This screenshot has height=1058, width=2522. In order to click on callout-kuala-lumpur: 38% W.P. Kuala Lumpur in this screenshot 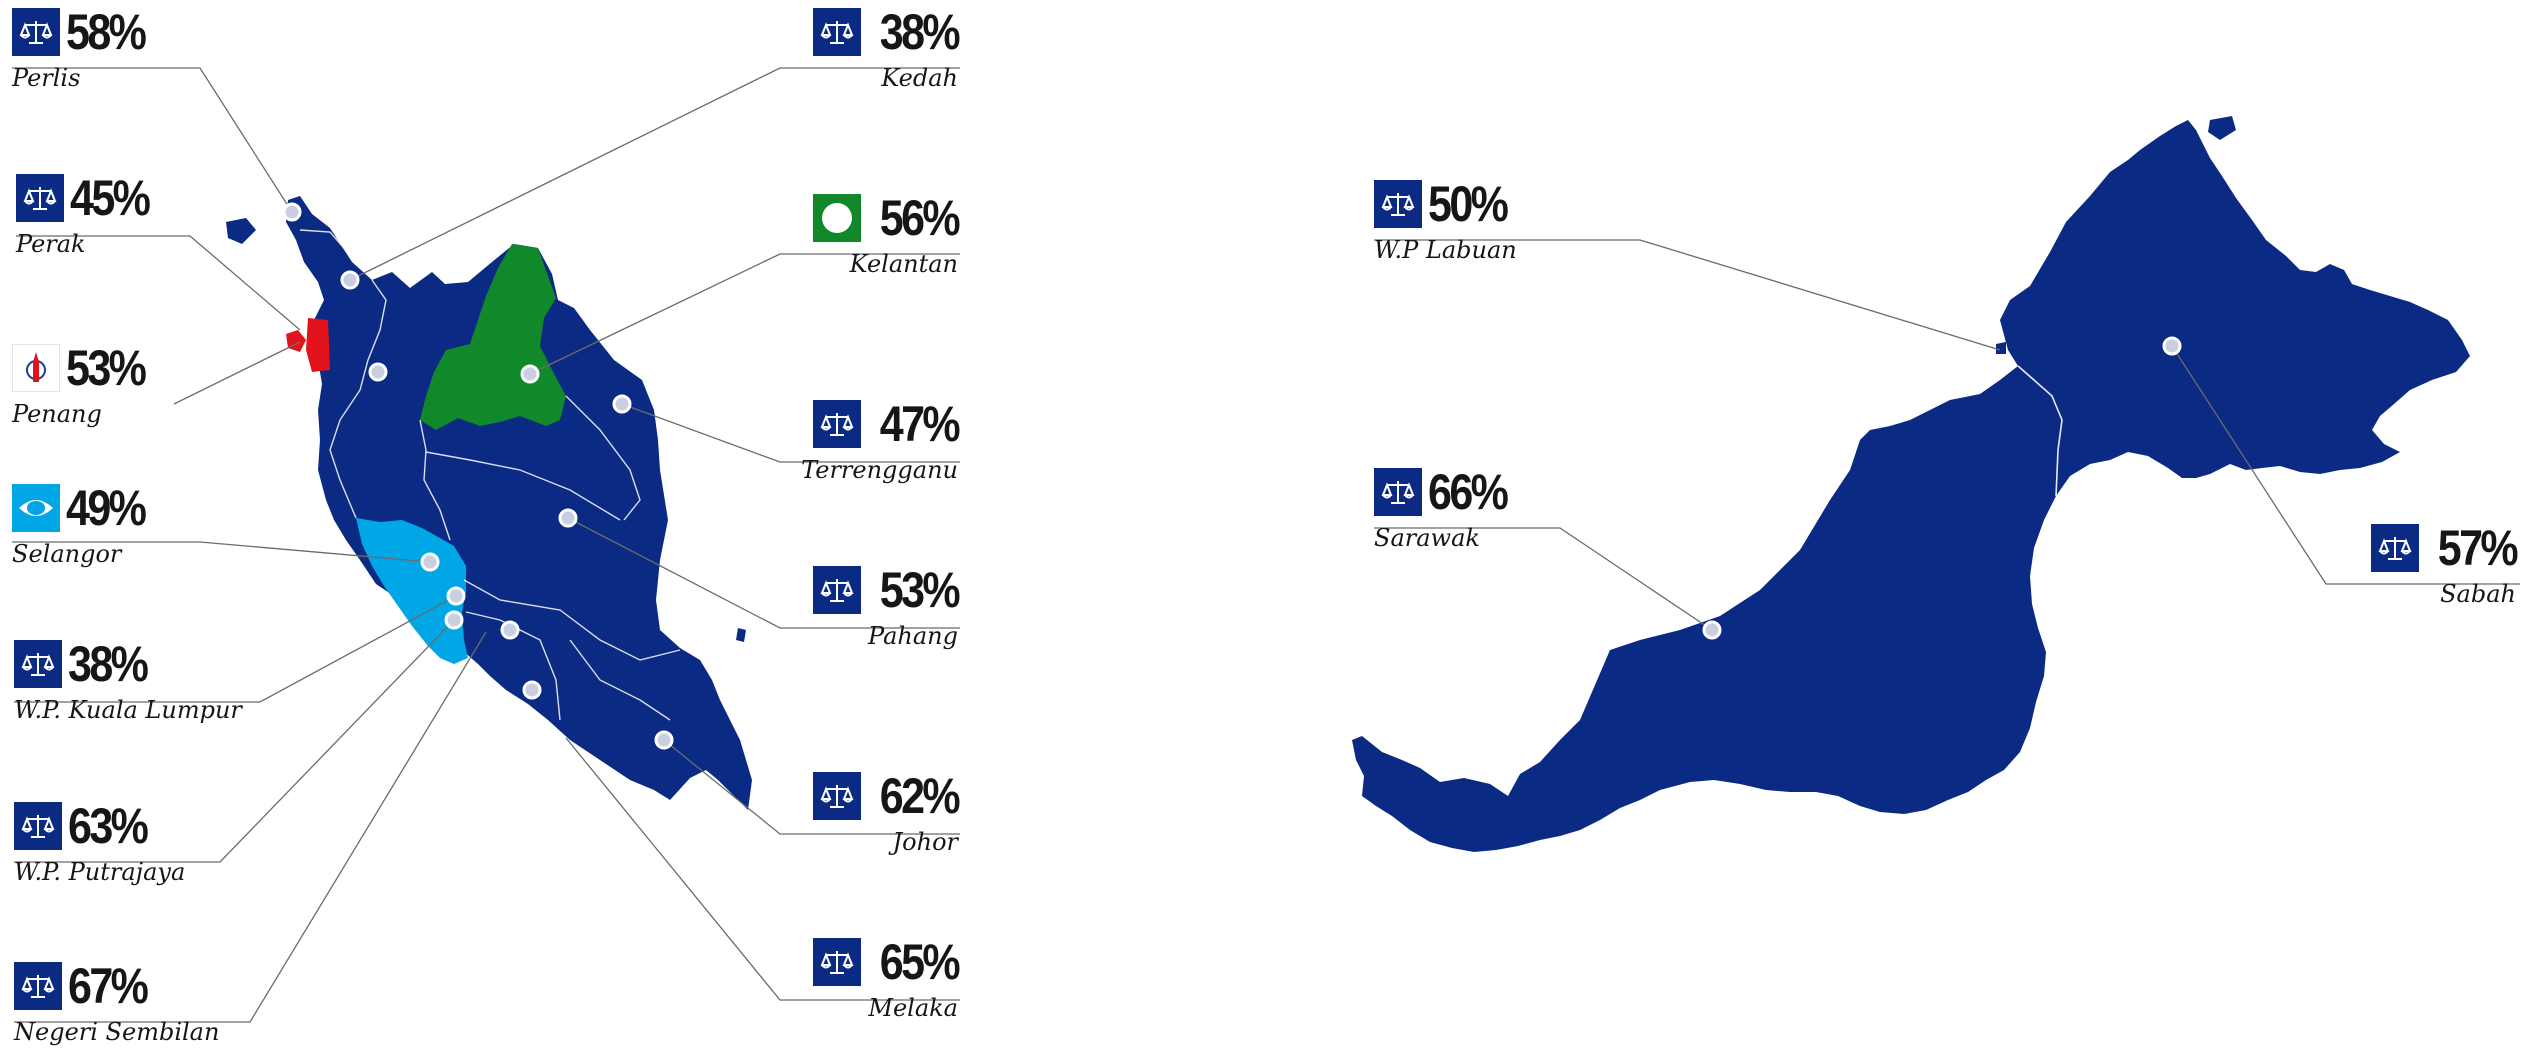, I will do `click(144, 680)`.